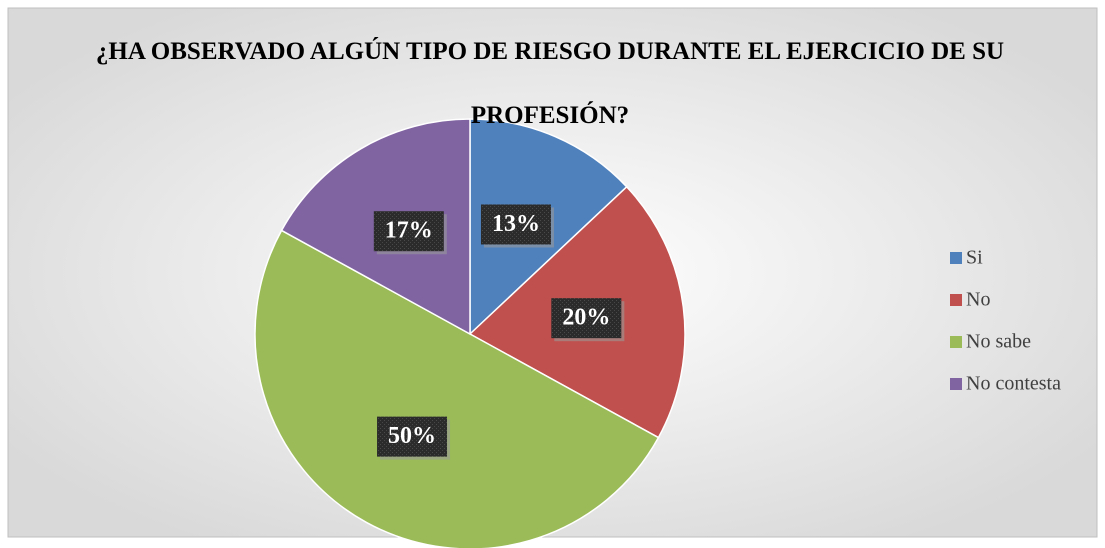 This screenshot has height=548, width=1105. Describe the element at coordinates (1013, 384) in the screenshot. I see `legend-label: No contesta` at that location.